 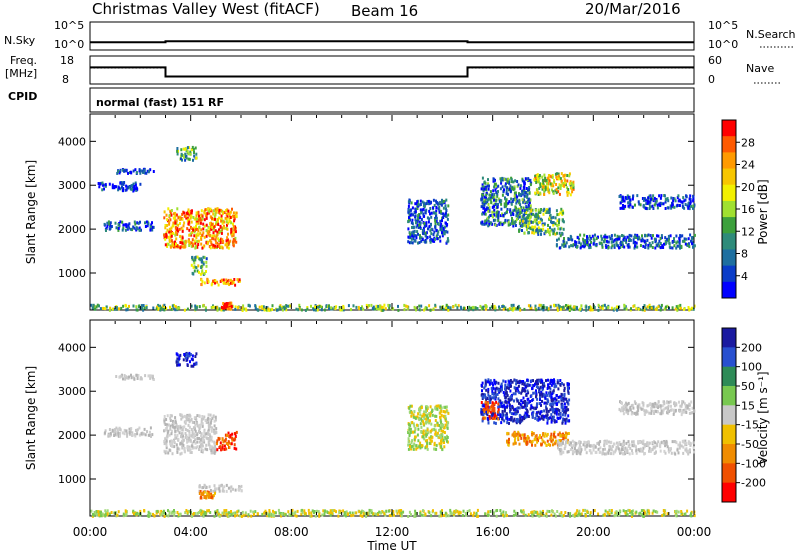 I want to click on nsearch-tick-top: 10^5, so click(x=723, y=25).